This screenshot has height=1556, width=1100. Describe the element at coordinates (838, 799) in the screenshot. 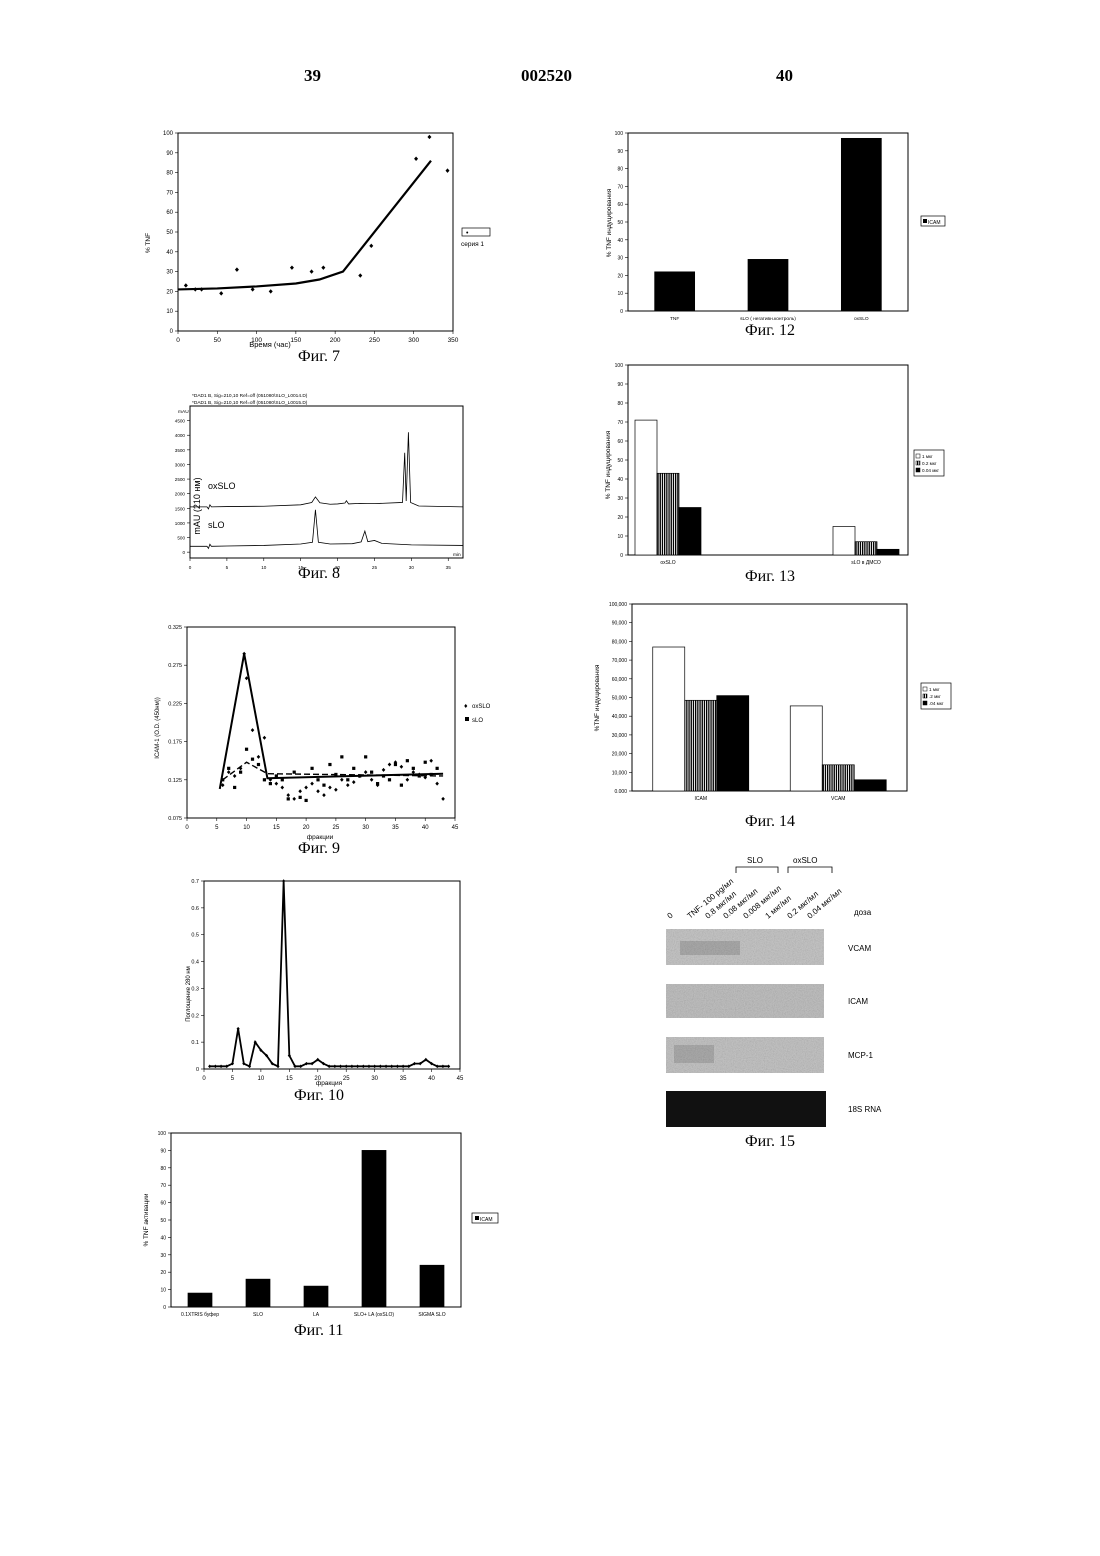

I see `category-label: VCAM` at that location.